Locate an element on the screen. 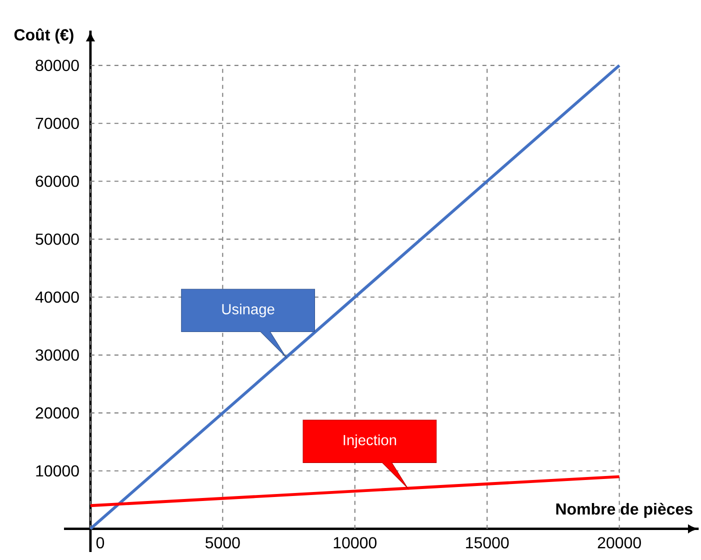 Image resolution: width=701 pixels, height=560 pixels. y-tick-label: 40000 is located at coordinates (57, 297).